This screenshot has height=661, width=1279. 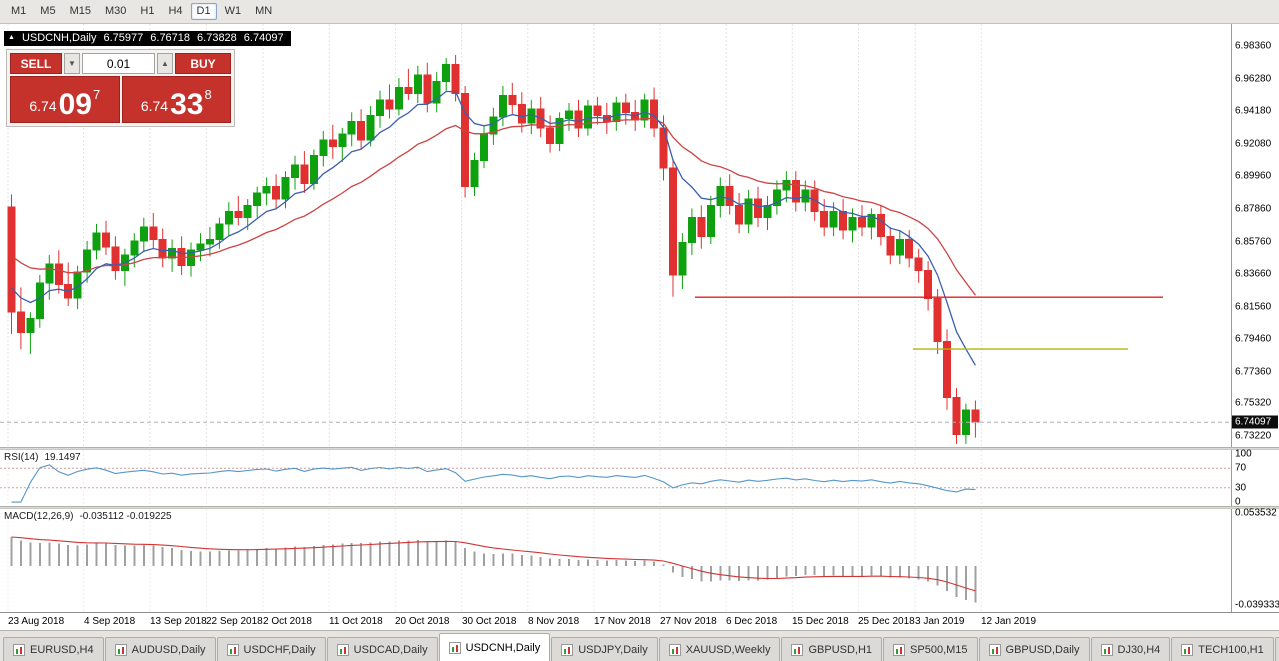 What do you see at coordinates (234, 621) in the screenshot?
I see `date-axis-label: 22 Sep 2018` at bounding box center [234, 621].